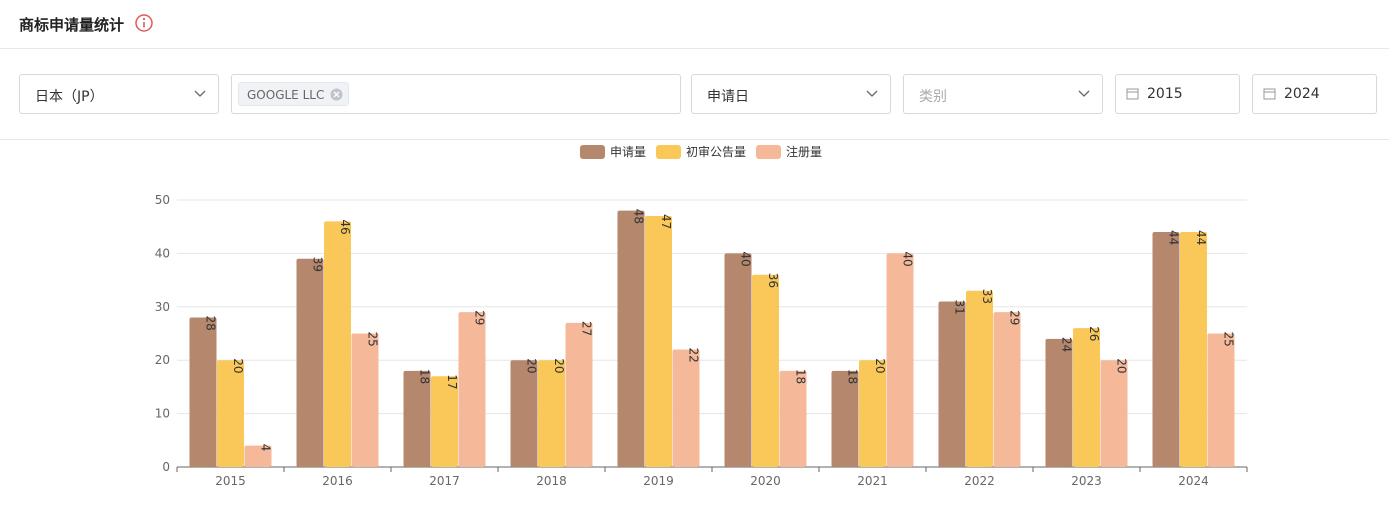 The height and width of the screenshot is (515, 1389). What do you see at coordinates (162, 414) in the screenshot?
I see `y-tick-label: 10` at bounding box center [162, 414].